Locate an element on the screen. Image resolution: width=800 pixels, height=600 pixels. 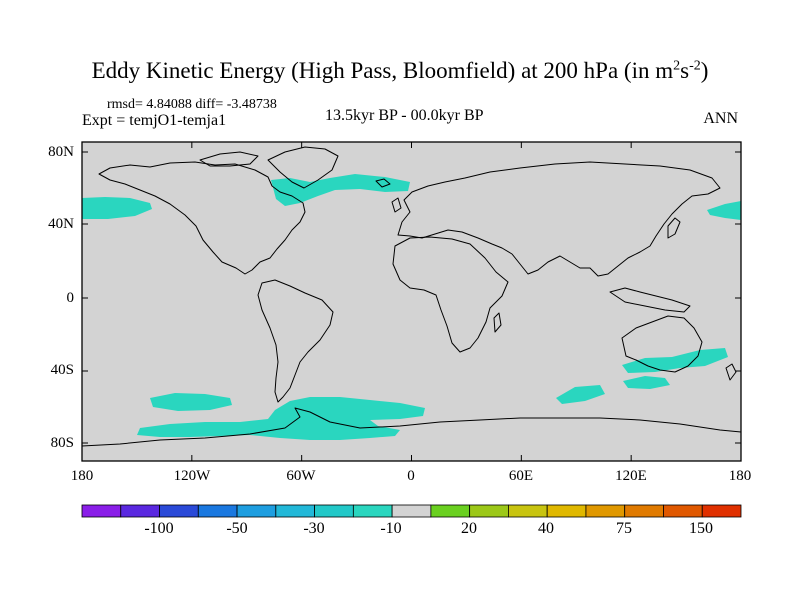
colorbar-label-minus50: -50 is located at coordinates (237, 528).